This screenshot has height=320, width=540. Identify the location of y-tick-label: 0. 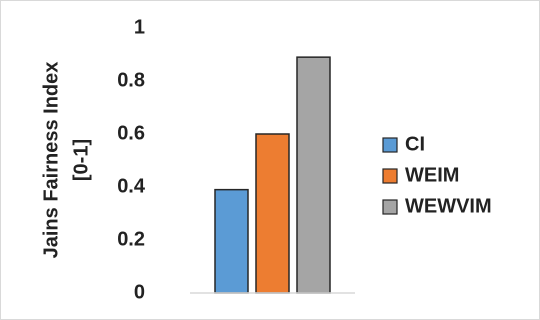
(139, 292).